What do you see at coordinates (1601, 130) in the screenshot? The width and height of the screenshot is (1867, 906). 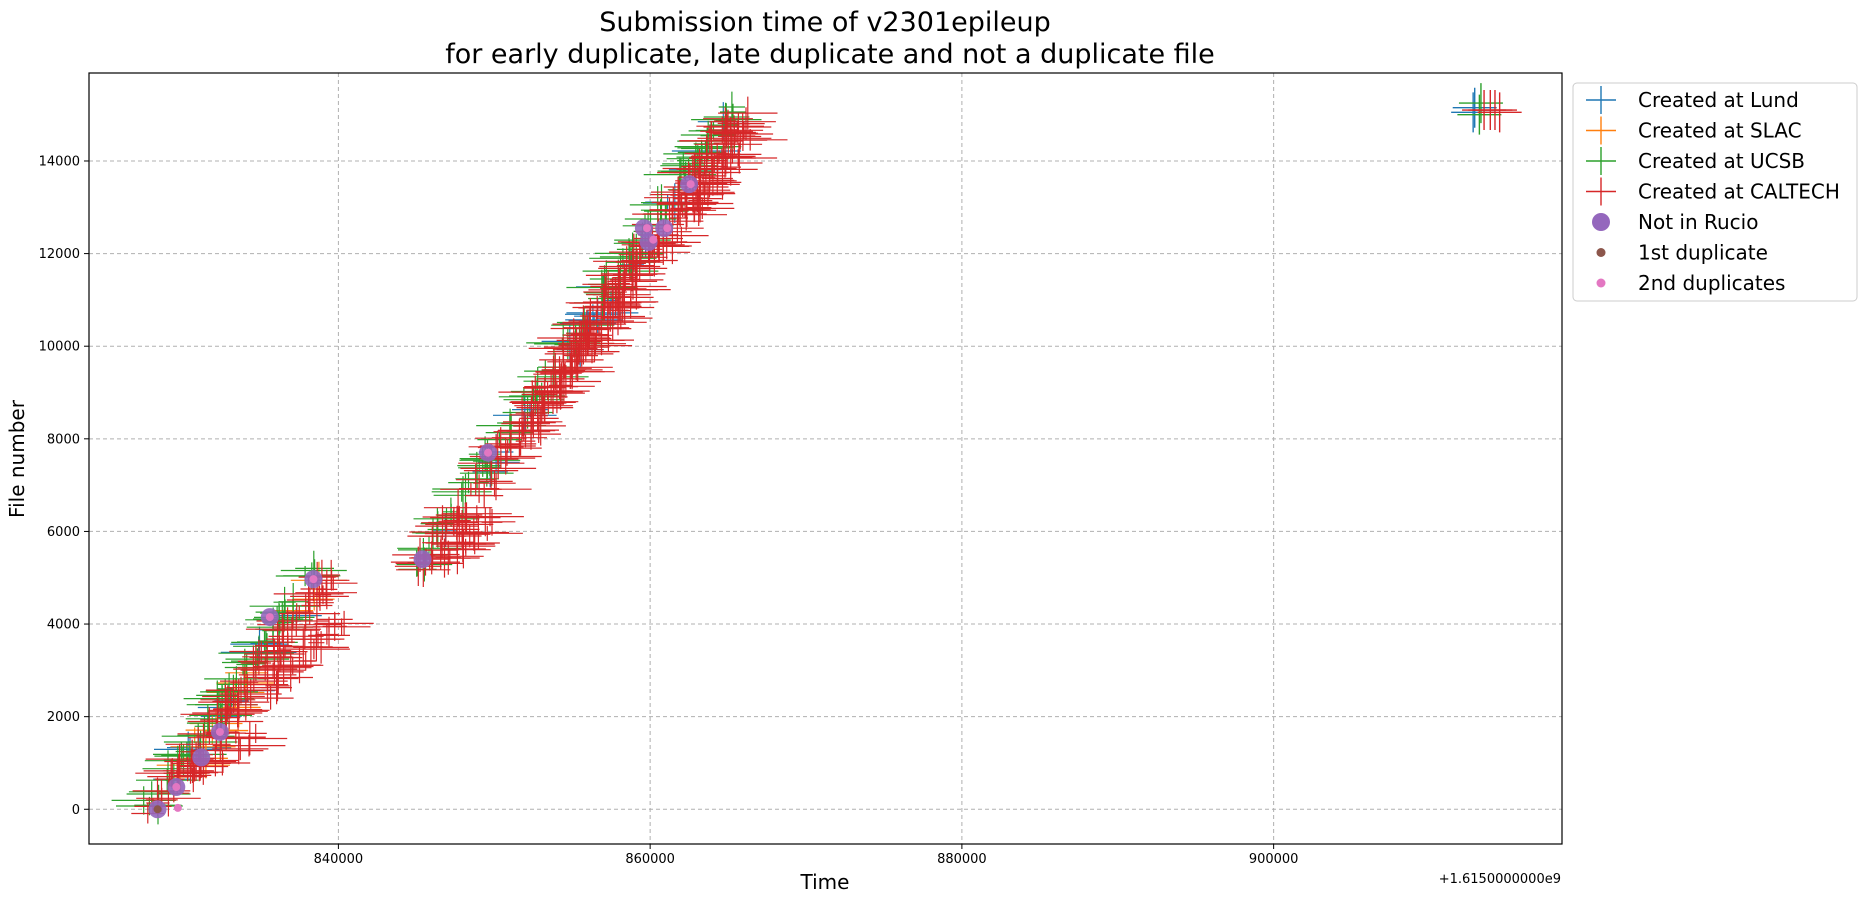 I see `legend-marker-created-at-slac` at bounding box center [1601, 130].